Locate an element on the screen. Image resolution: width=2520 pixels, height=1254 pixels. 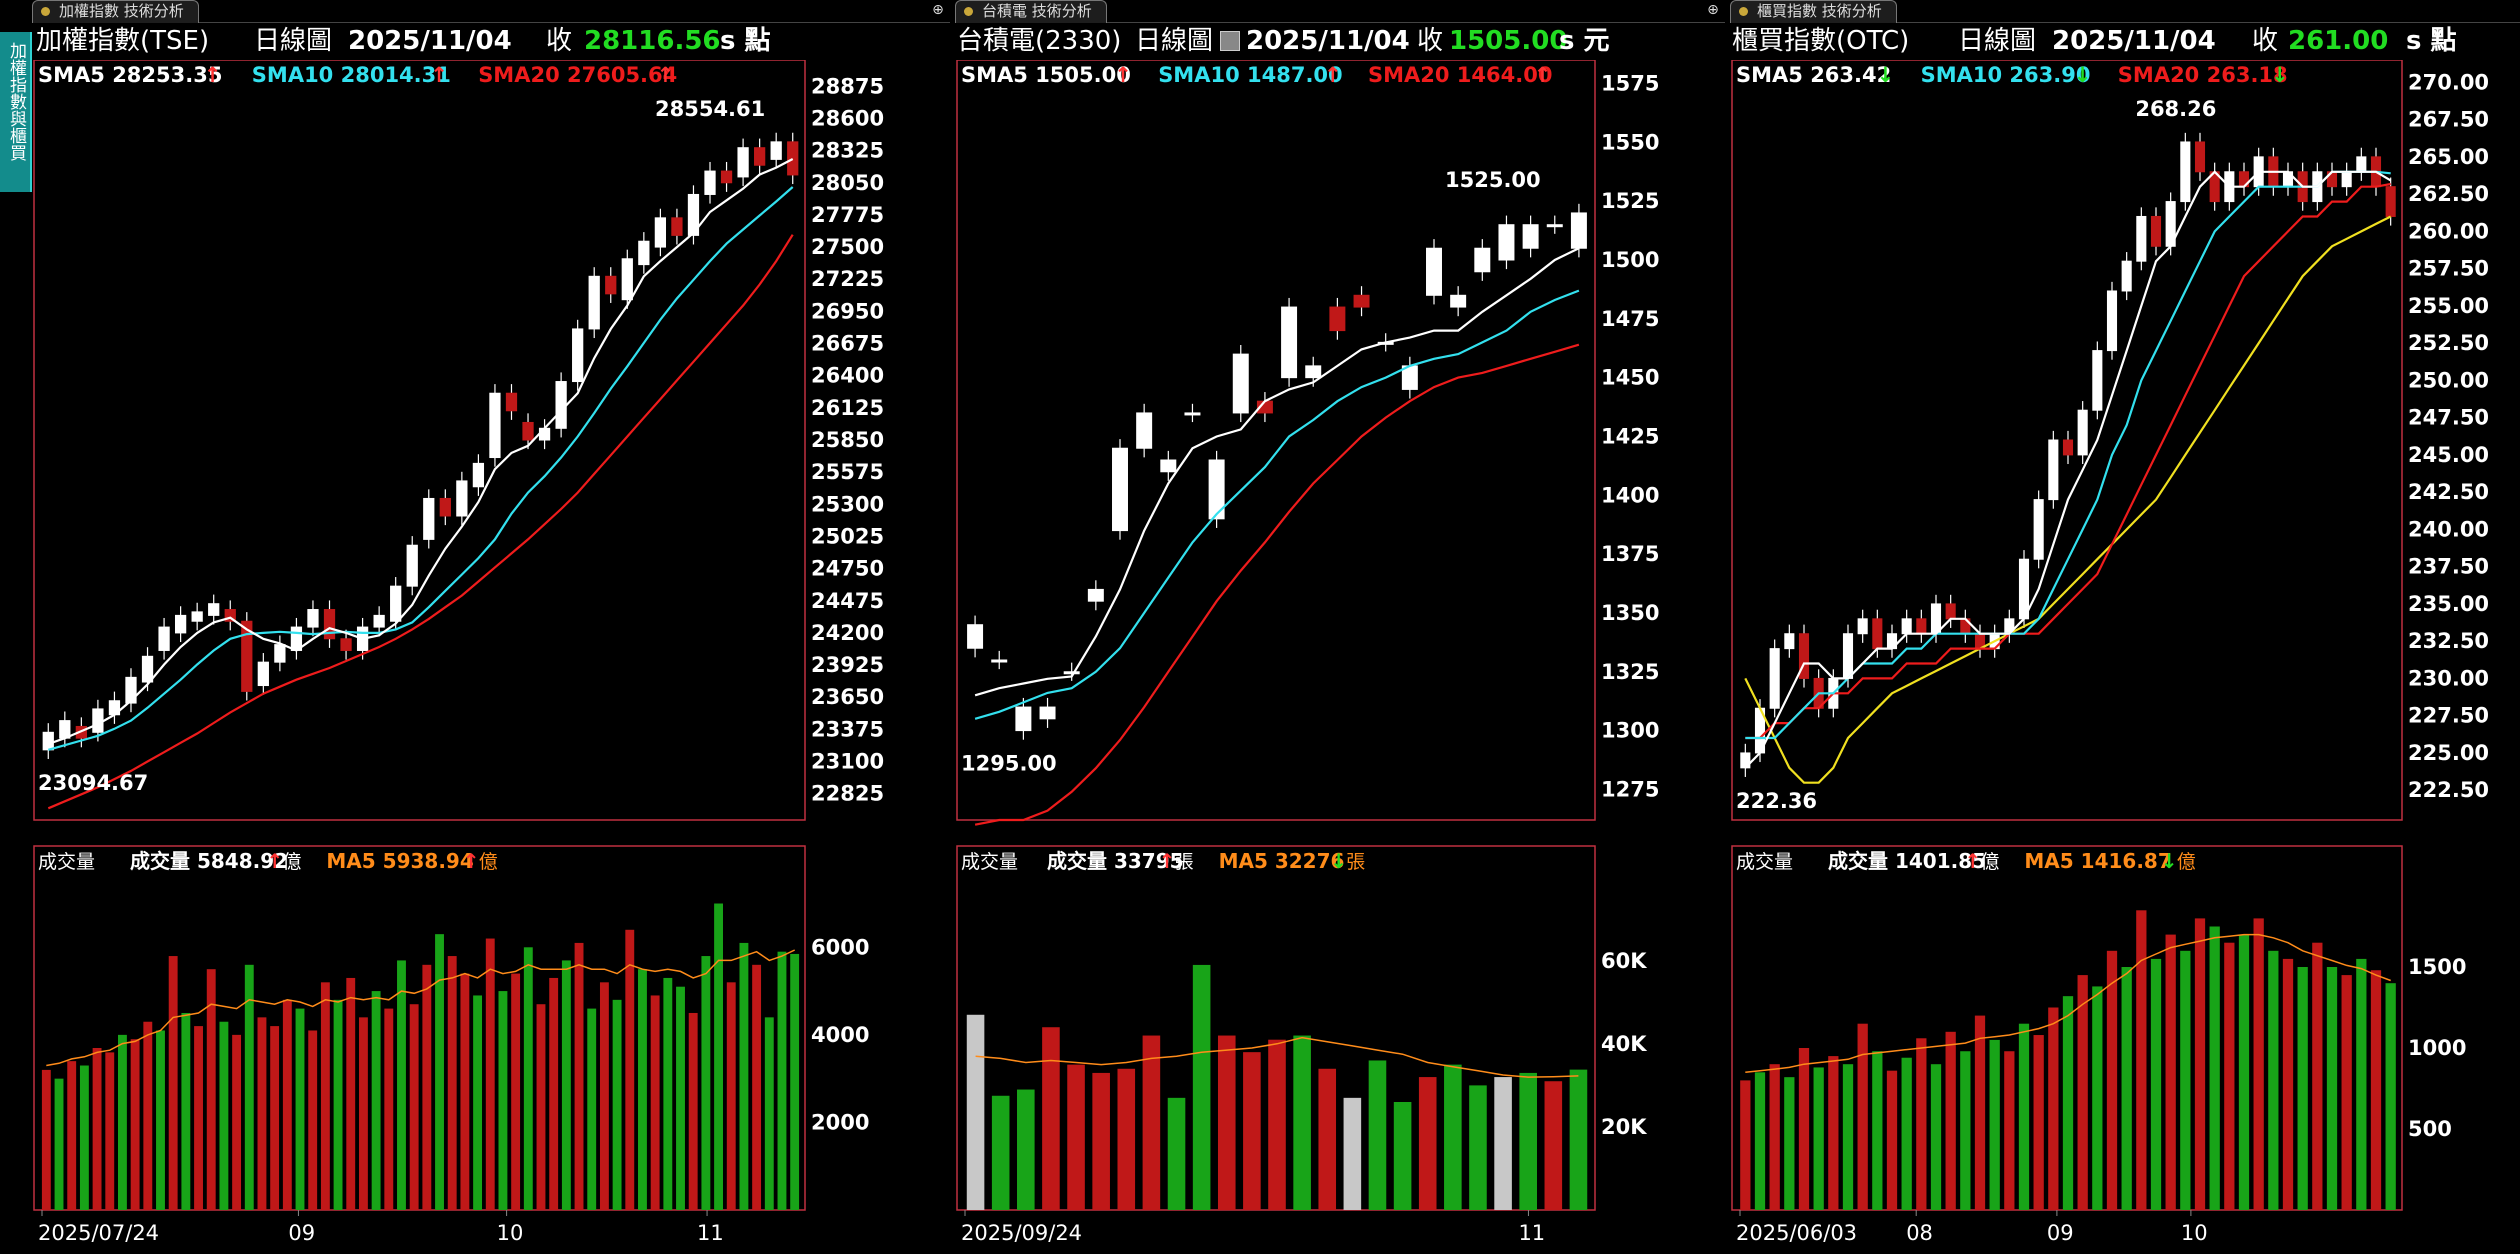
close-suffix: s 點 is located at coordinates (2431, 41).